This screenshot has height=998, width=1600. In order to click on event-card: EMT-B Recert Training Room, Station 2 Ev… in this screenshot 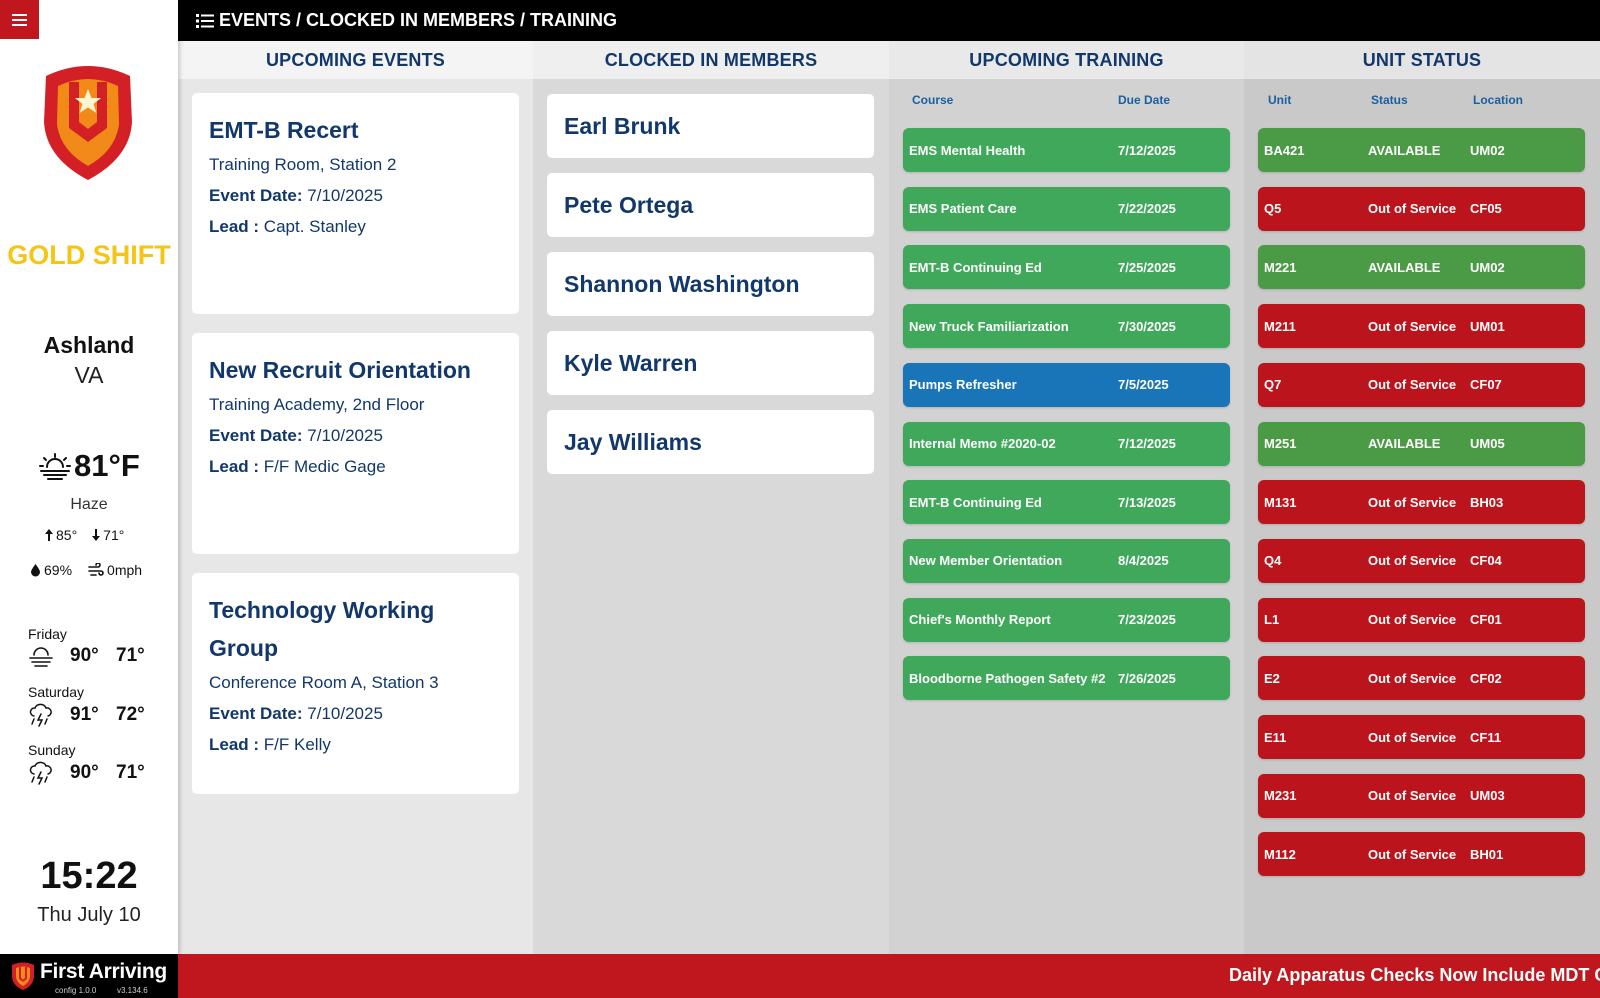, I will do `click(355, 203)`.